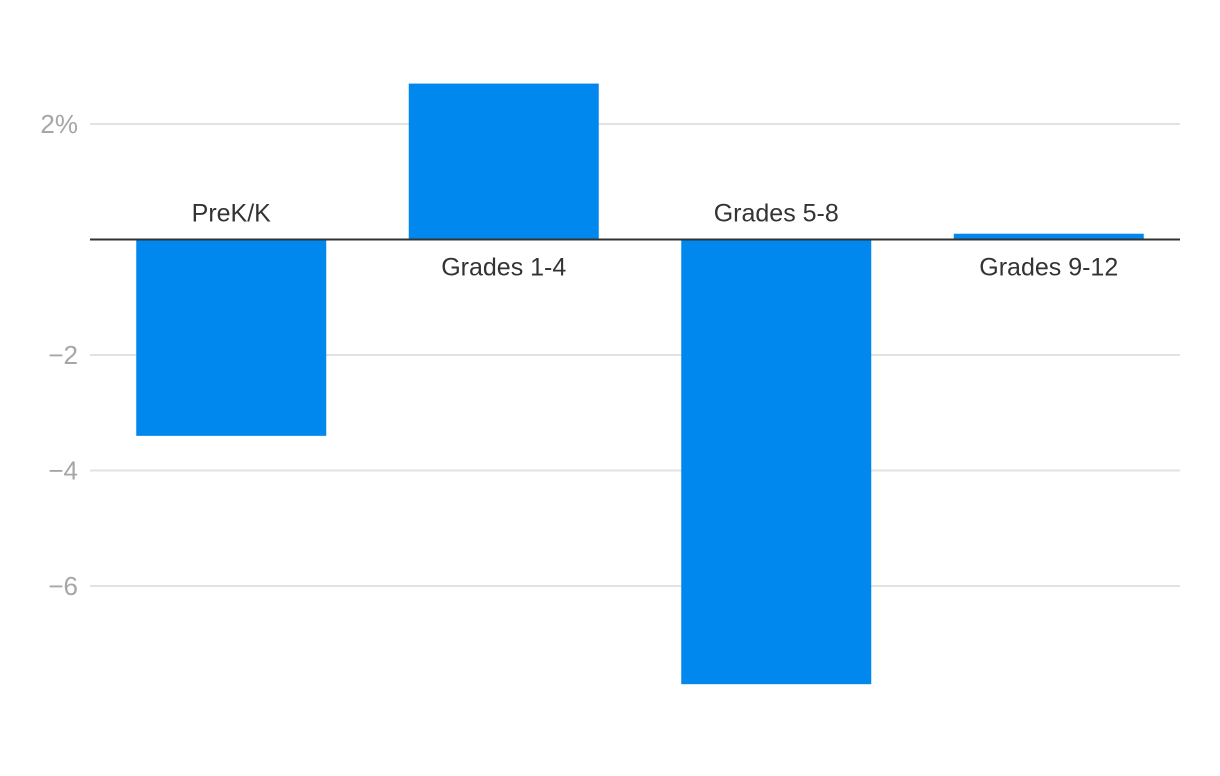 This screenshot has width=1220, height=776. Describe the element at coordinates (63, 586) in the screenshot. I see `y-tick-label: −6` at that location.